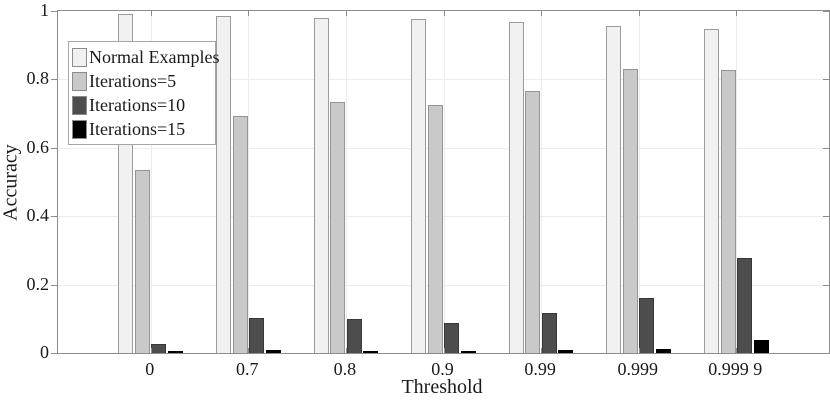  Describe the element at coordinates (133, 81) in the screenshot. I see `legend-label: Iterations=5` at that location.